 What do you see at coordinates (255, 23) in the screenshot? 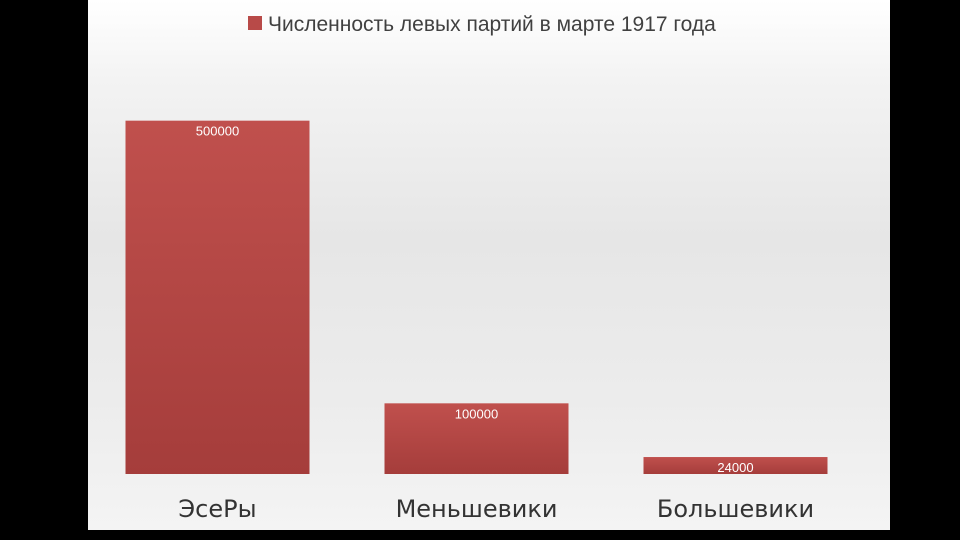
I see `legend-swatch` at bounding box center [255, 23].